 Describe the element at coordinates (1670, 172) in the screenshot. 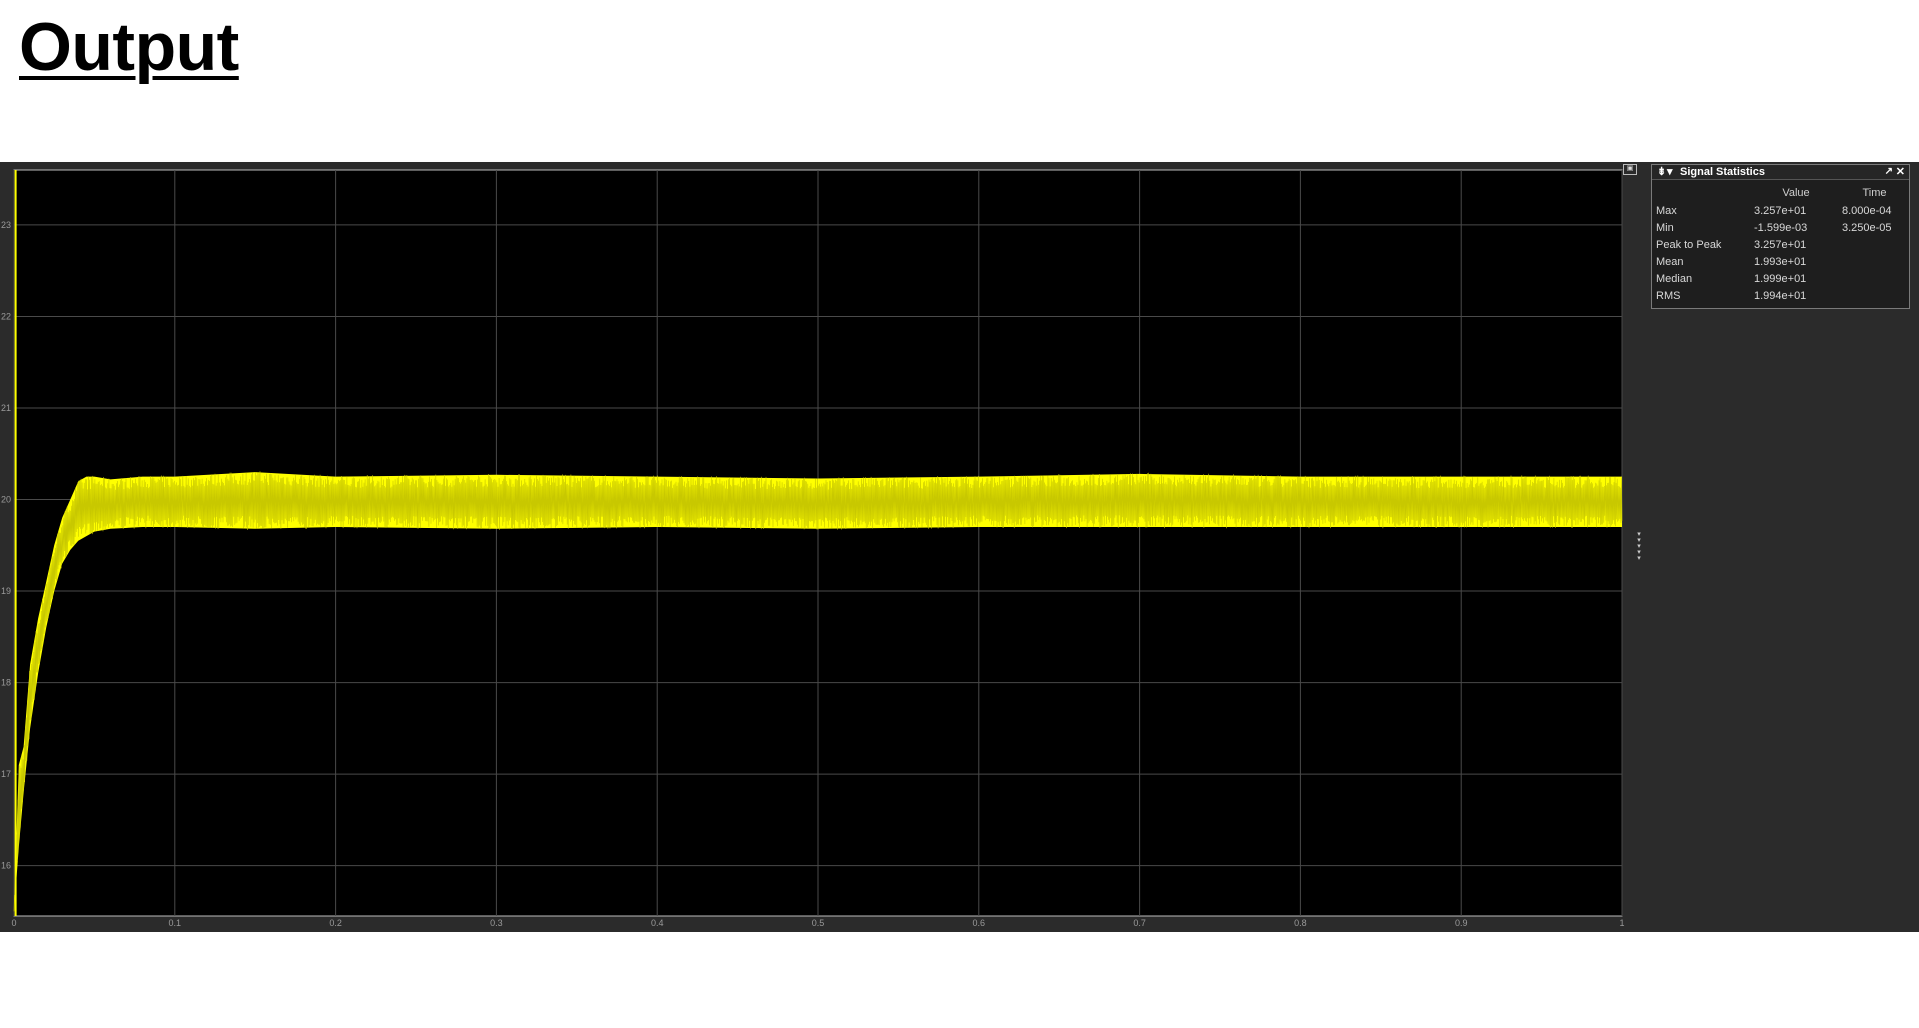

I see `caret-down-icon: ▾` at that location.